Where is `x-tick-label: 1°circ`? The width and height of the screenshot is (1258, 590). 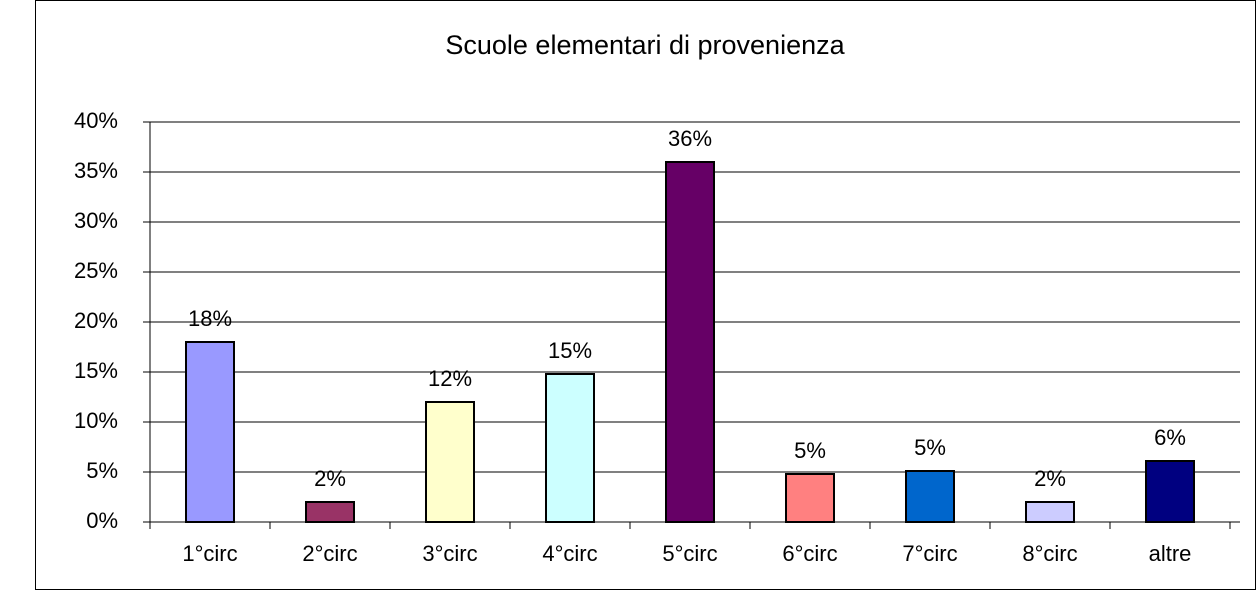
x-tick-label: 1°circ is located at coordinates (209, 553).